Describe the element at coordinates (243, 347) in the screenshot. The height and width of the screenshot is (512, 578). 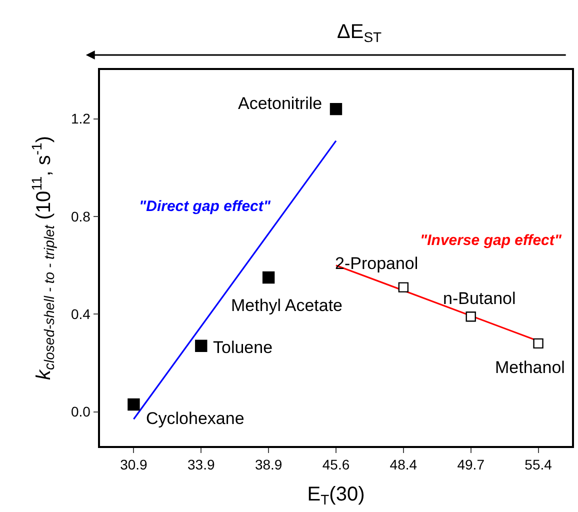
I see `annotation: Toluene` at that location.